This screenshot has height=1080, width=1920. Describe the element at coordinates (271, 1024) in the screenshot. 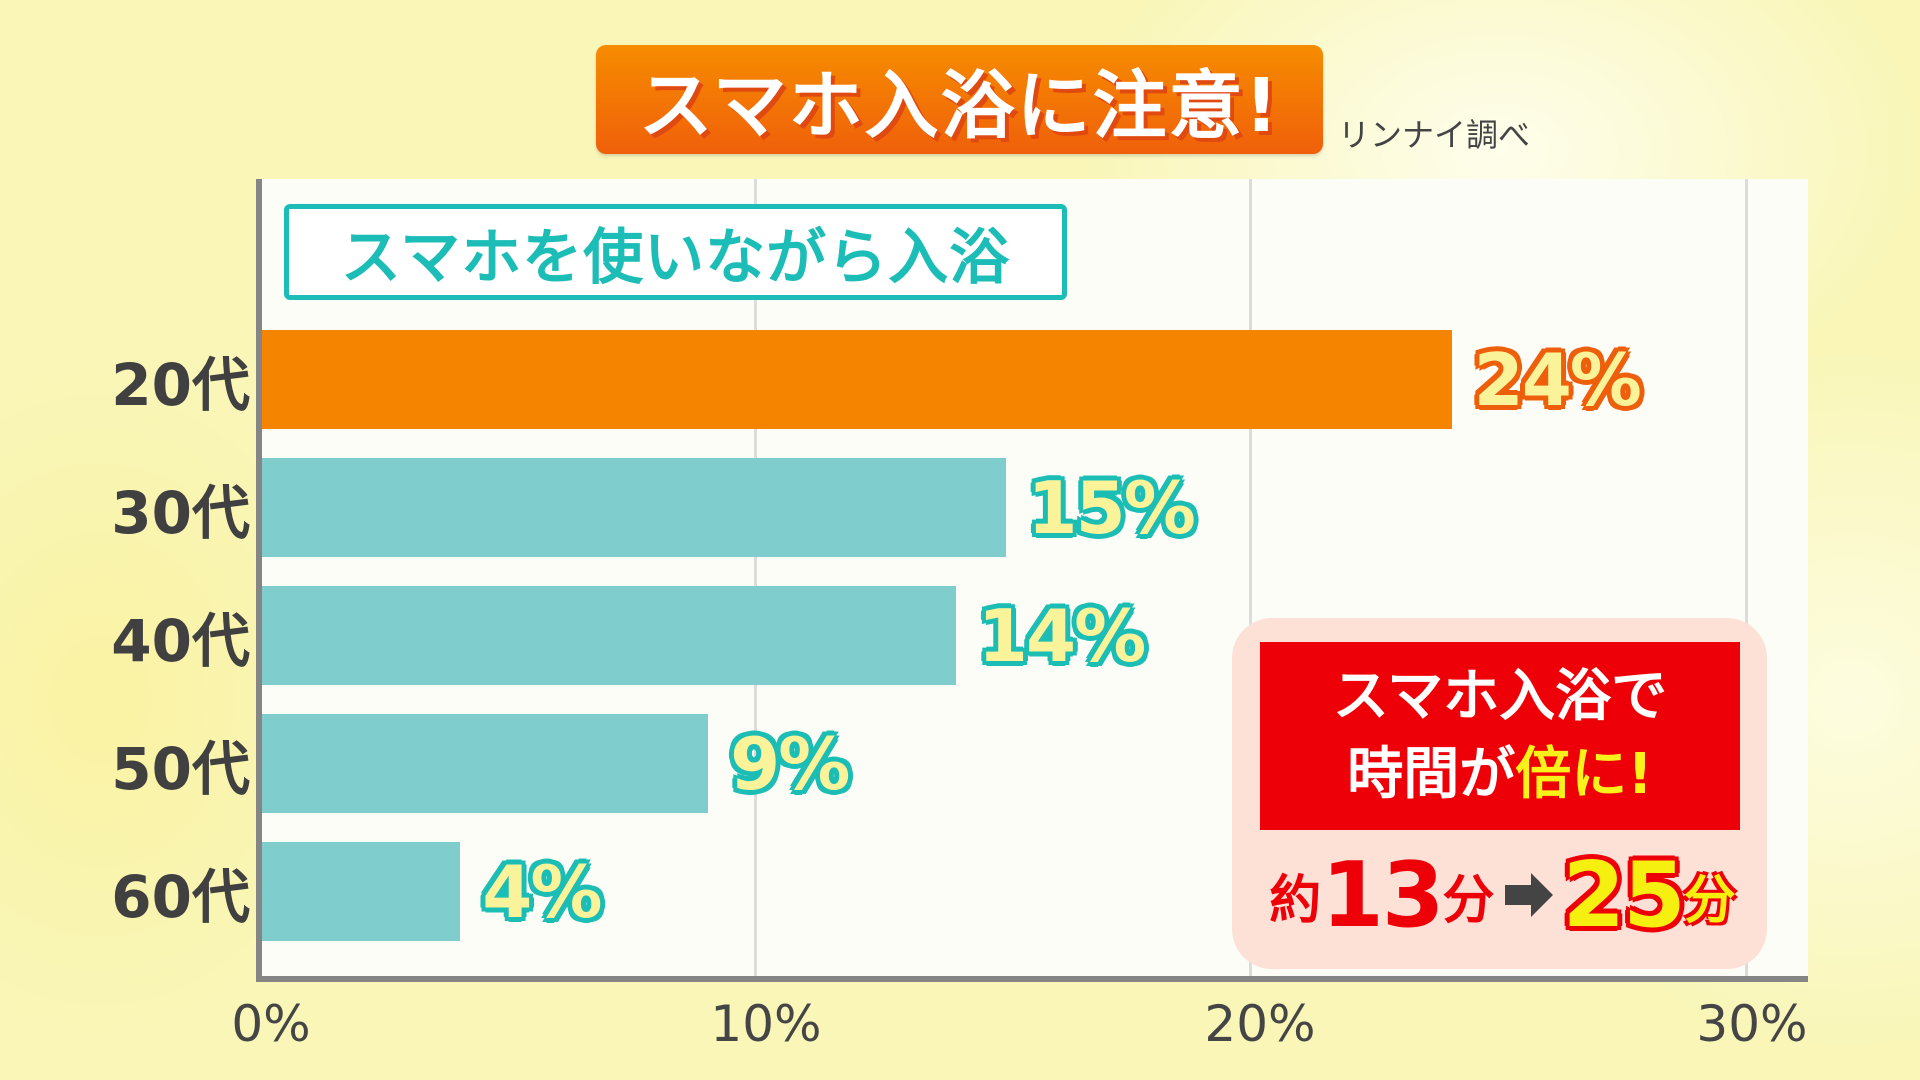

I see `x-tick-label: 0%` at that location.